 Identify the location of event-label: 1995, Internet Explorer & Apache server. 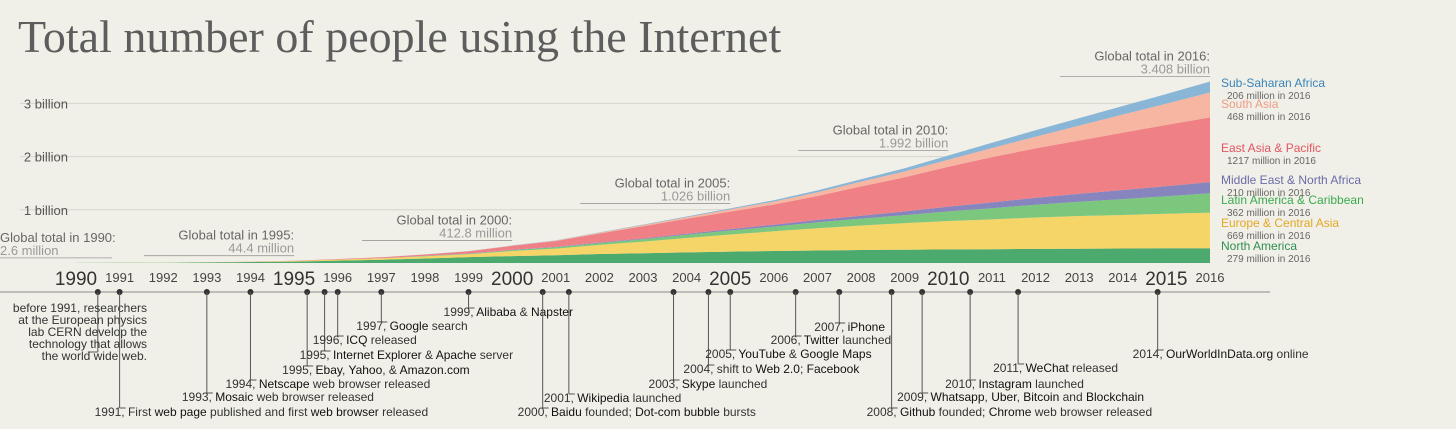
(406, 355).